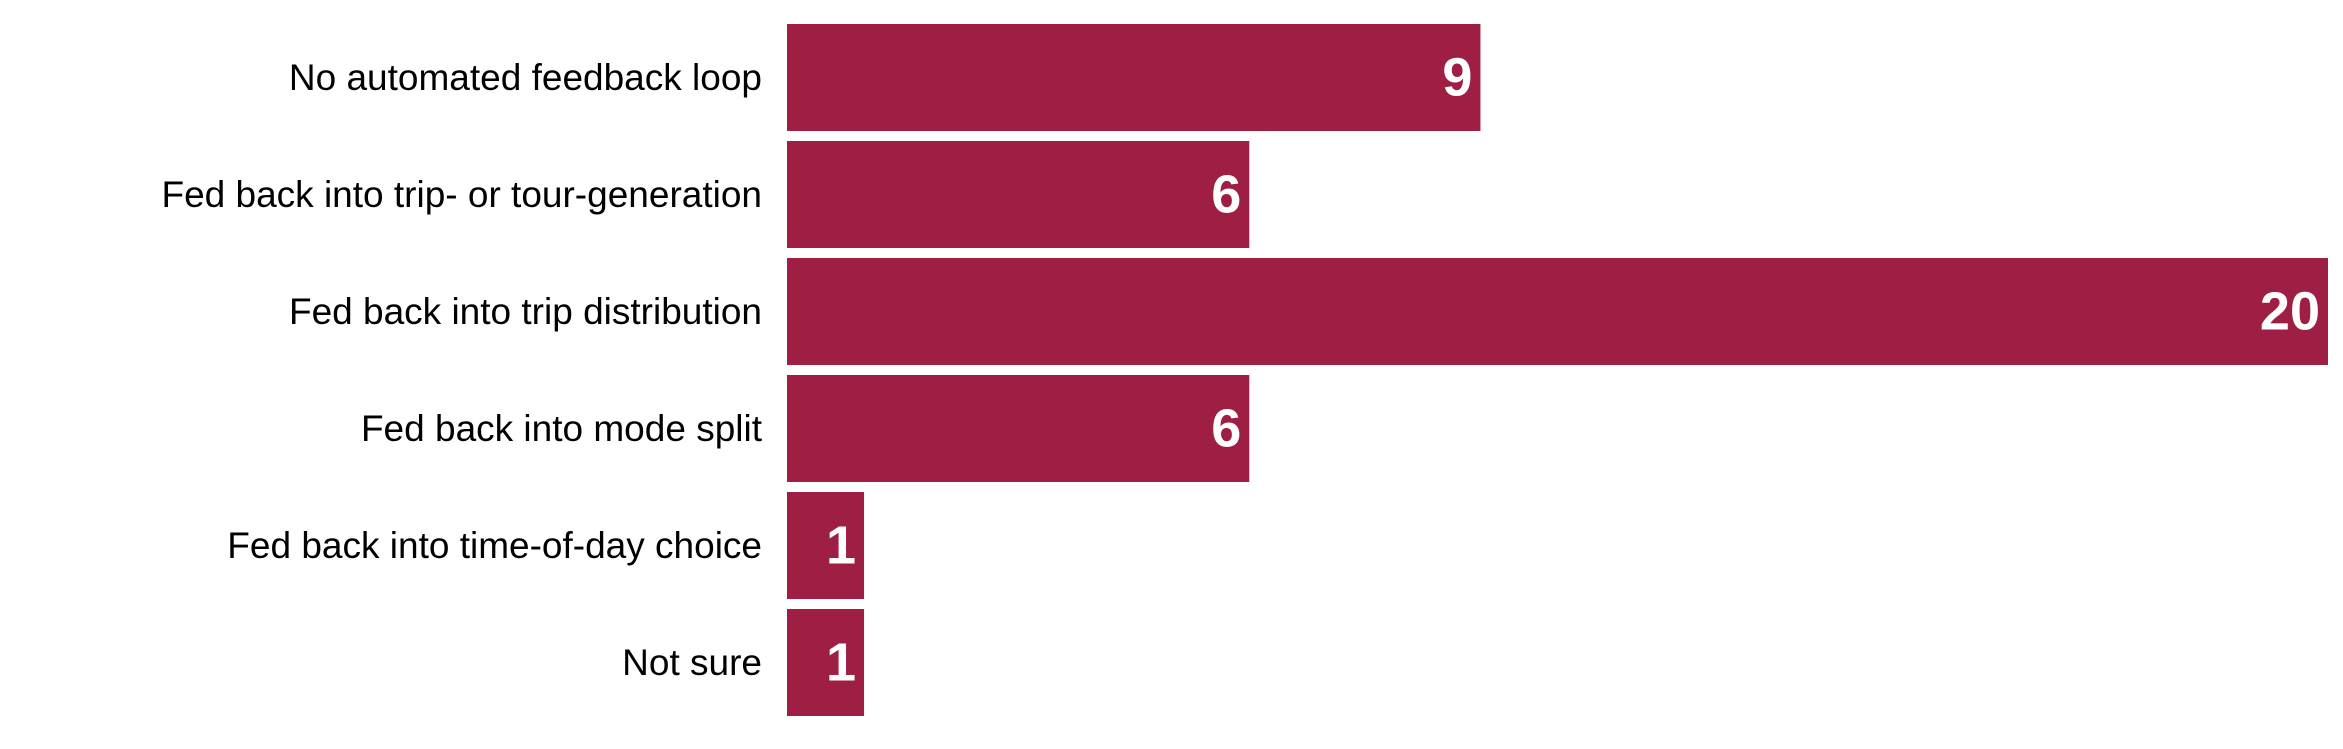 Image resolution: width=2343 pixels, height=749 pixels. What do you see at coordinates (461, 194) in the screenshot?
I see `category-label-1: Fed back into trip- or tour-generation` at bounding box center [461, 194].